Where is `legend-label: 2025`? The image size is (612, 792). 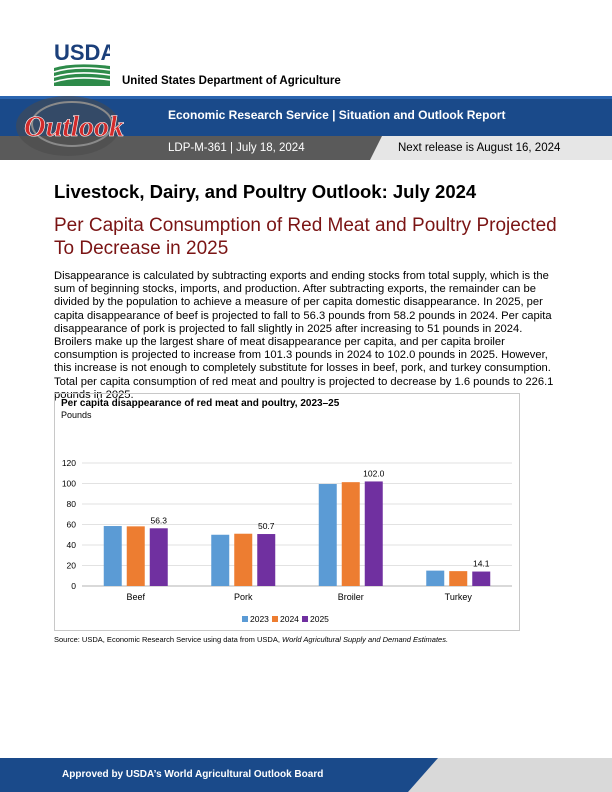
legend-label: 2025 is located at coordinates (319, 619).